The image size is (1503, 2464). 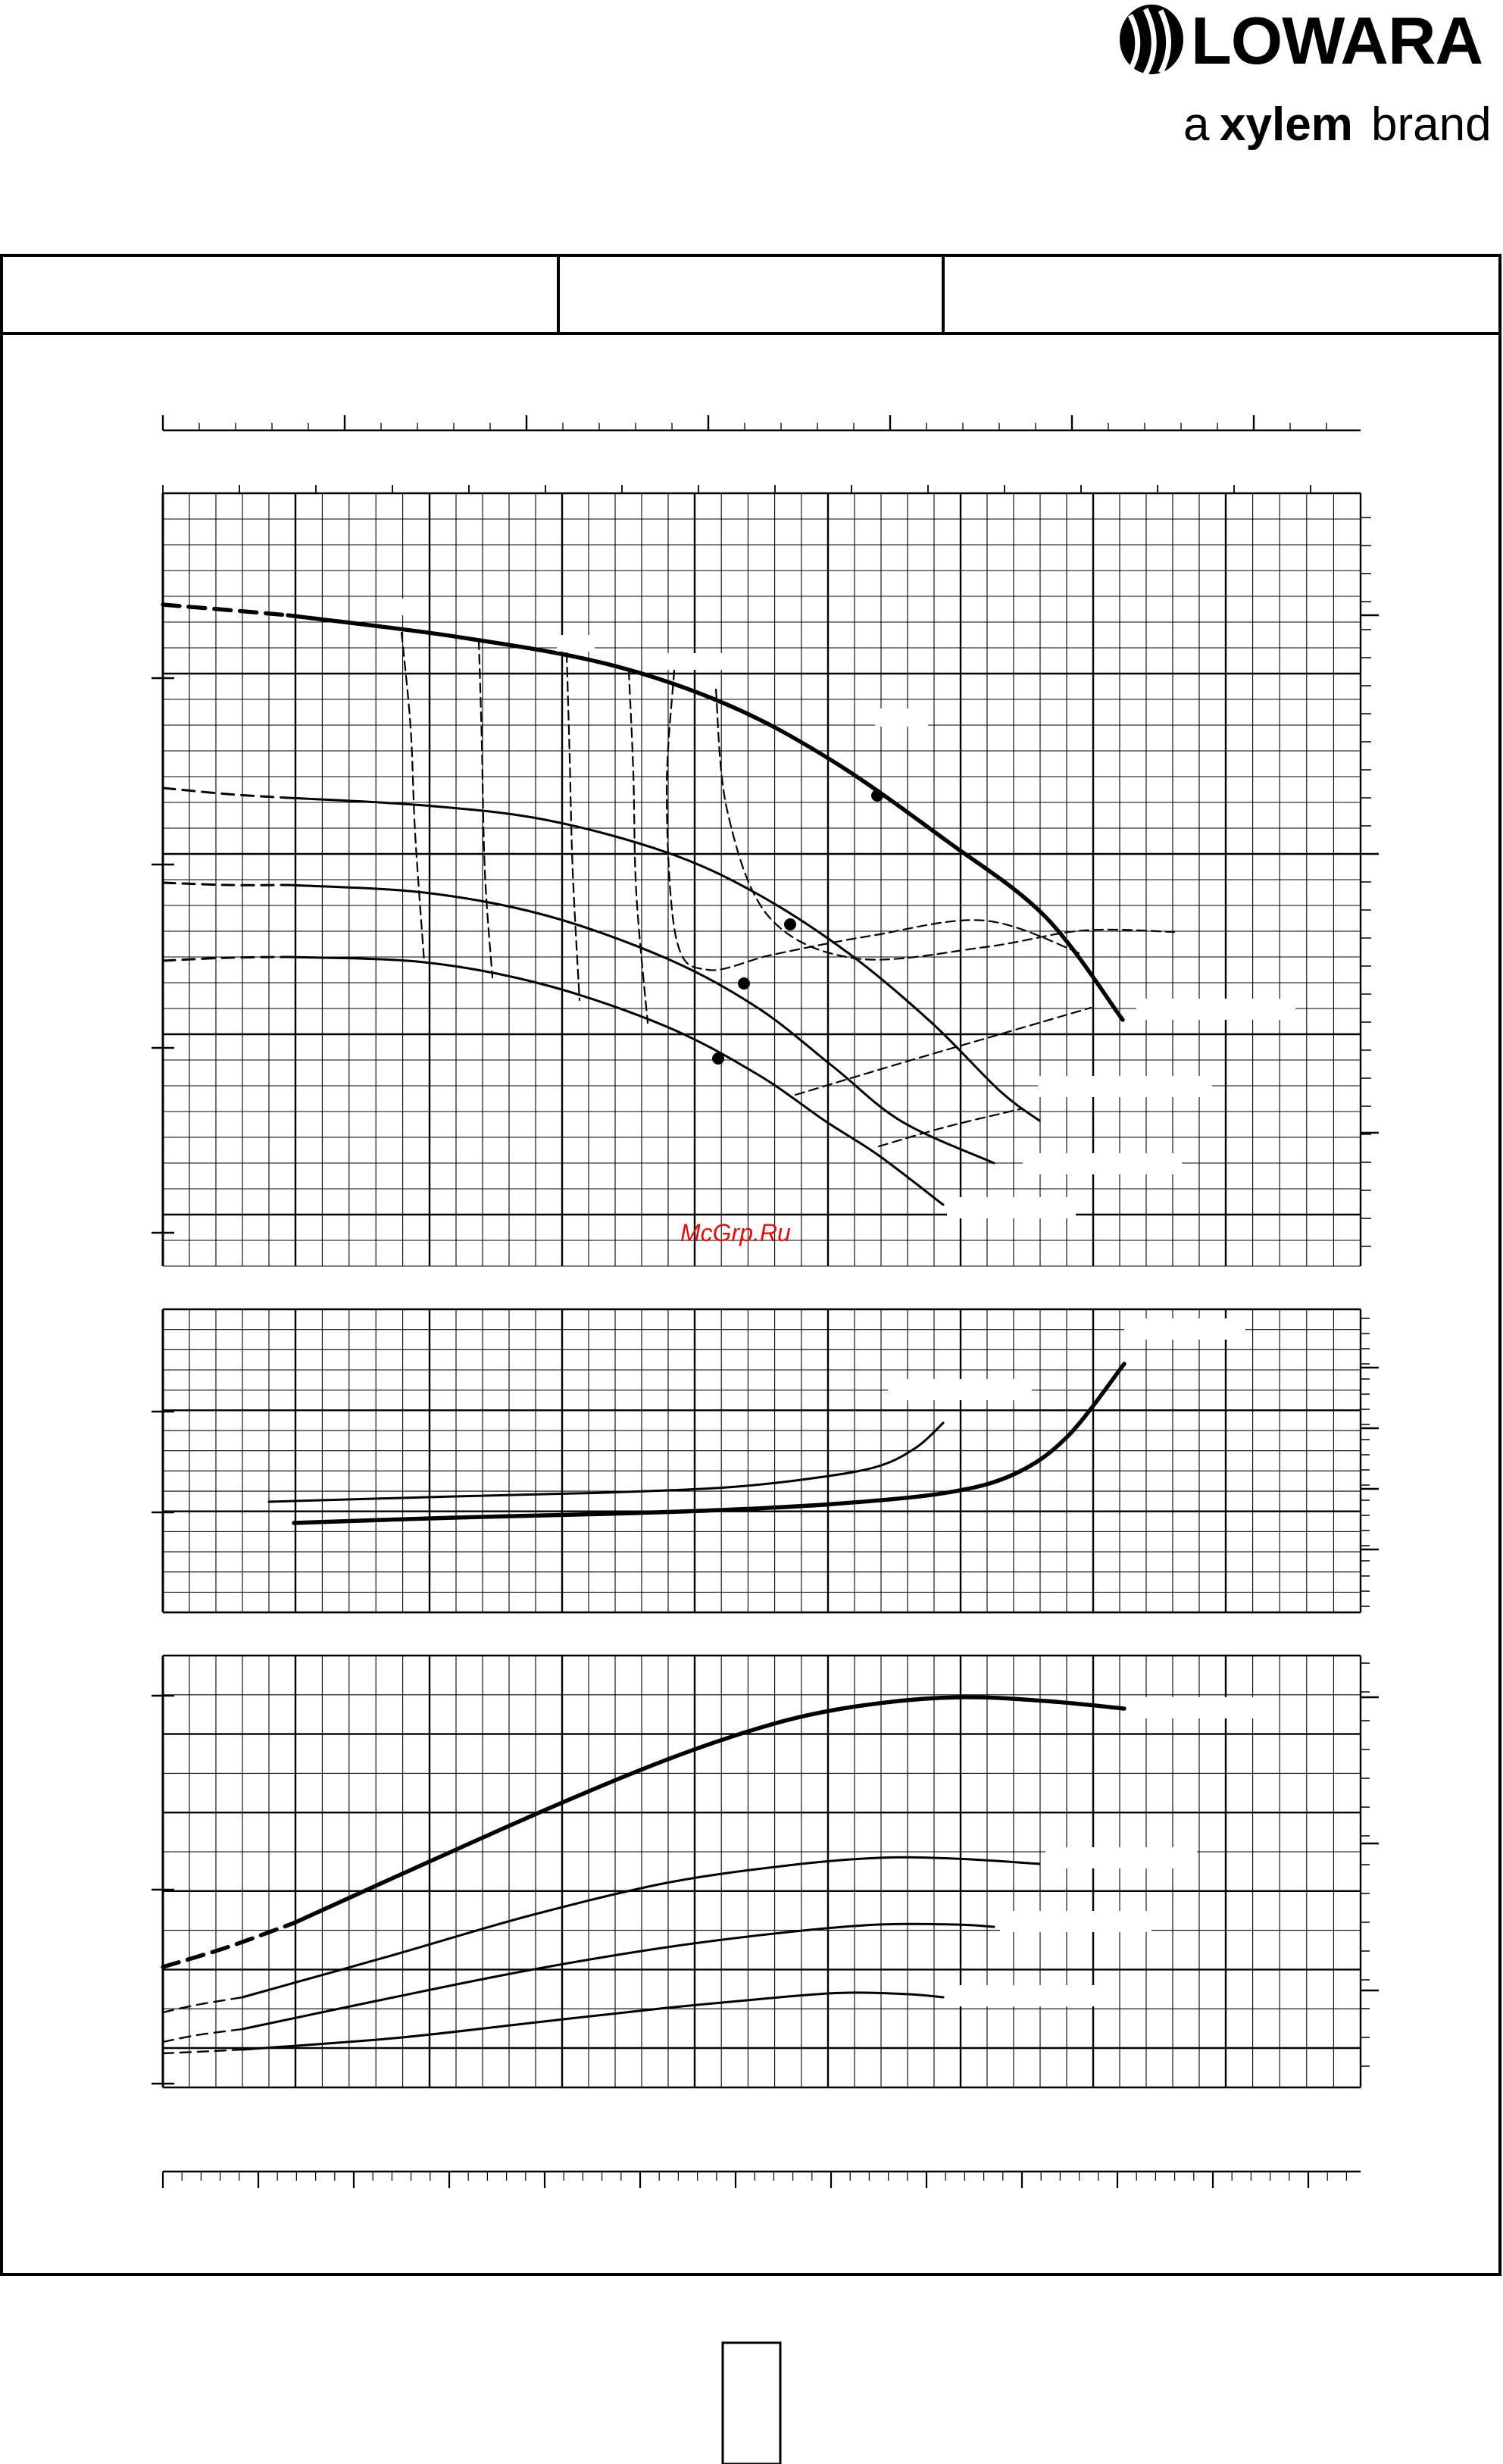 I want to click on power-curve-4-ext, so click(x=202, y=2051).